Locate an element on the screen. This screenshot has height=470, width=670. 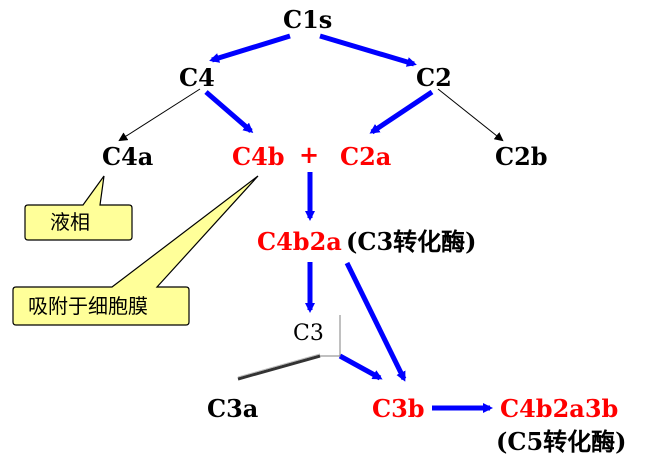
arrow-c4b2a-to-c3b is located at coordinates (375, 321).